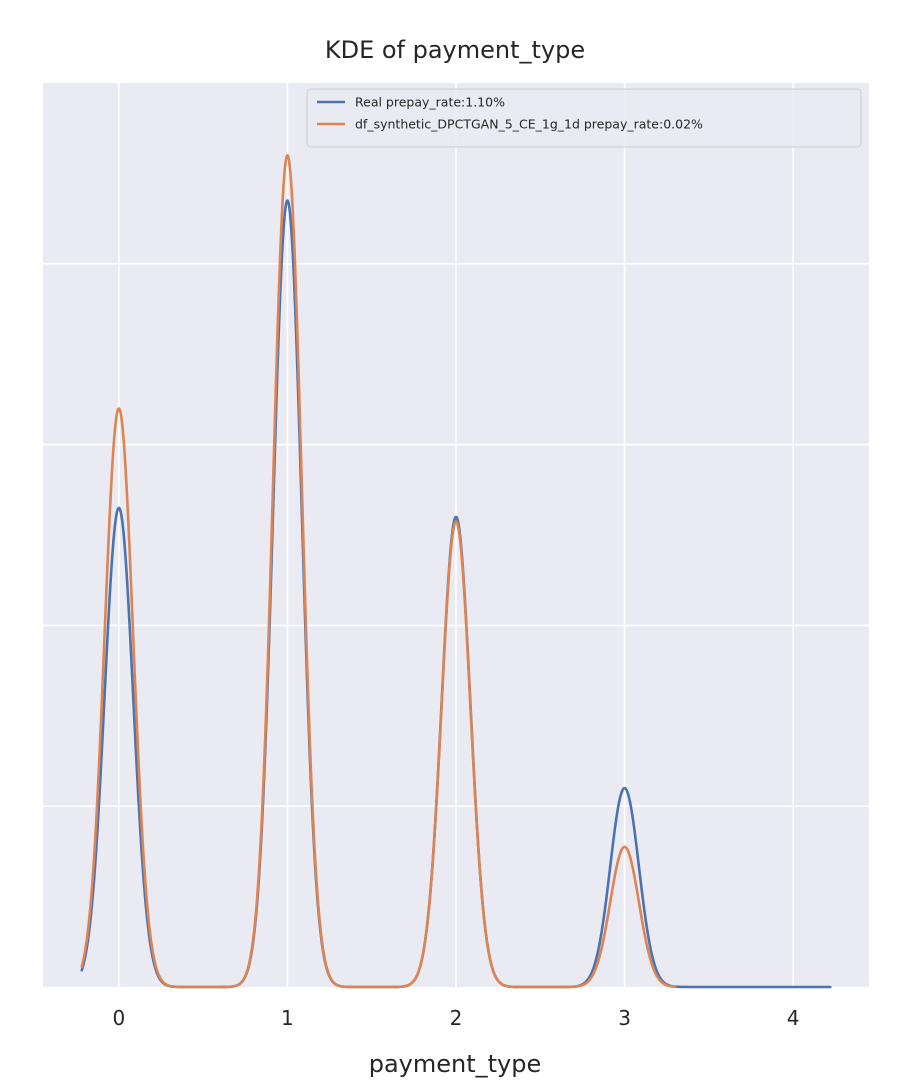  Describe the element at coordinates (793, 1018) in the screenshot. I see `x-tick-label: 4` at that location.